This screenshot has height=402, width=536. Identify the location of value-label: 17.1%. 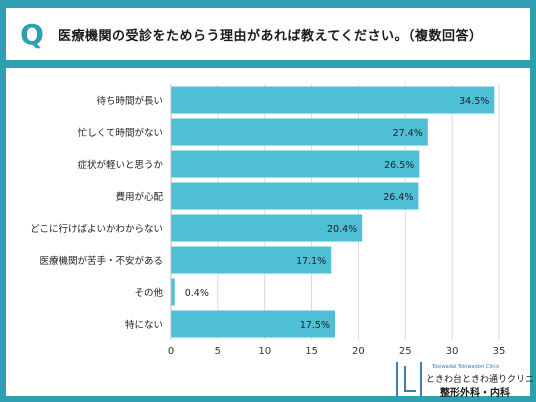
(311, 261).